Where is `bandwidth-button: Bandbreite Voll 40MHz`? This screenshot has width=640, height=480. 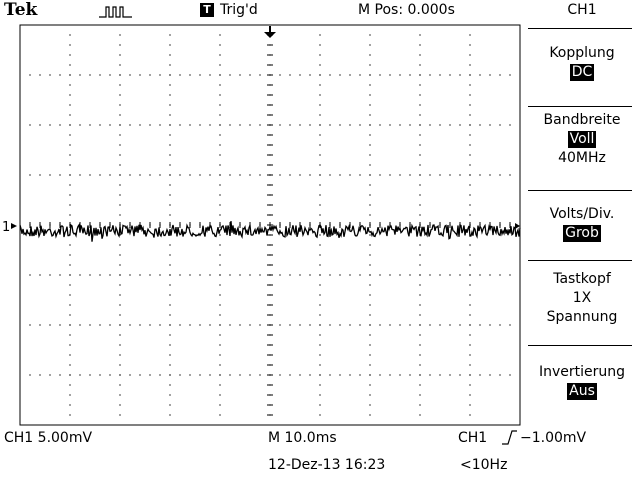
bandwidth-button: Bandbreite Voll 40MHz is located at coordinates (582, 139).